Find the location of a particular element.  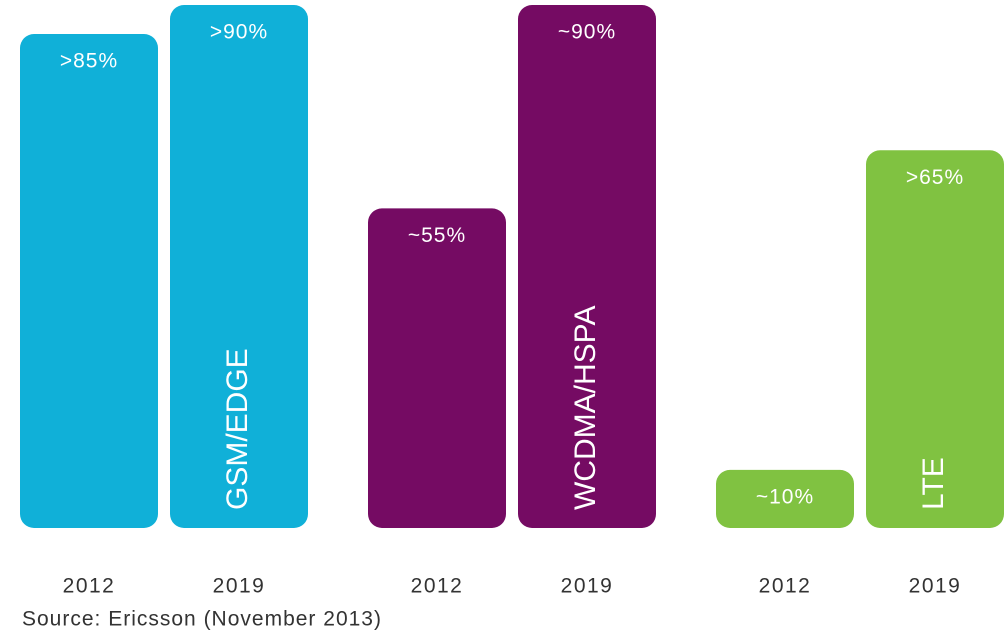

series-name: LTE is located at coordinates (933, 483).